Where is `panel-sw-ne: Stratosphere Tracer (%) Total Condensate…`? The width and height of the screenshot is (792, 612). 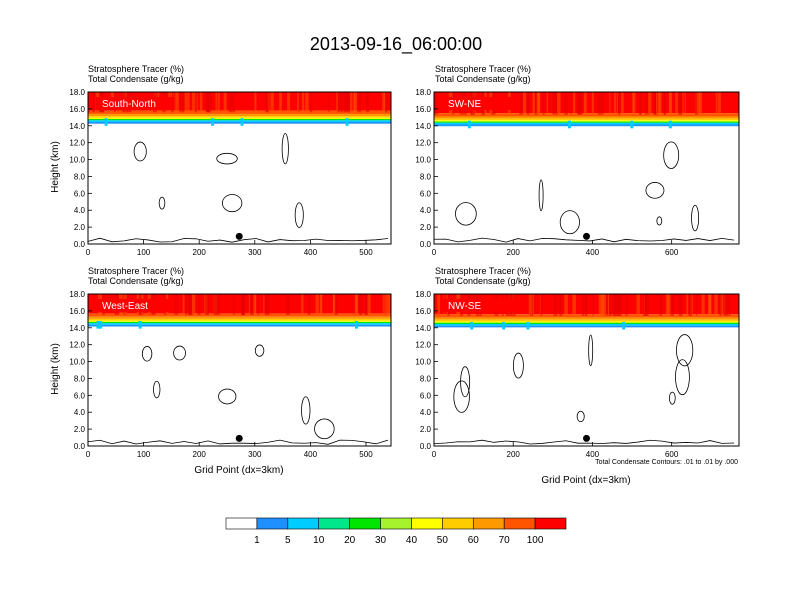 panel-sw-ne: Stratosphere Tracer (%) Total Condensate… is located at coordinates (483, 74).